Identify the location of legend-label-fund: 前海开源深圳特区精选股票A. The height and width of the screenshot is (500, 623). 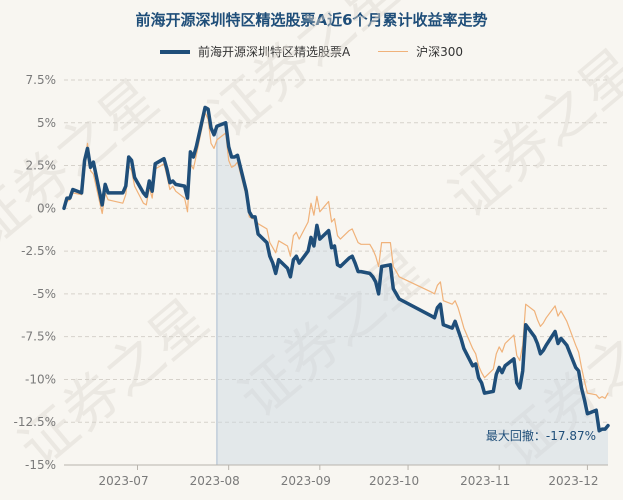
(274, 52).